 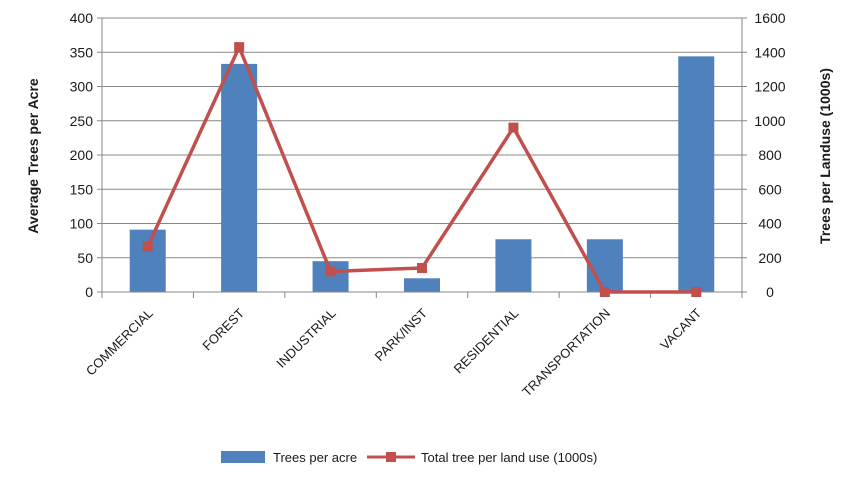 What do you see at coordinates (422, 268) in the screenshot?
I see `marker-park-inst` at bounding box center [422, 268].